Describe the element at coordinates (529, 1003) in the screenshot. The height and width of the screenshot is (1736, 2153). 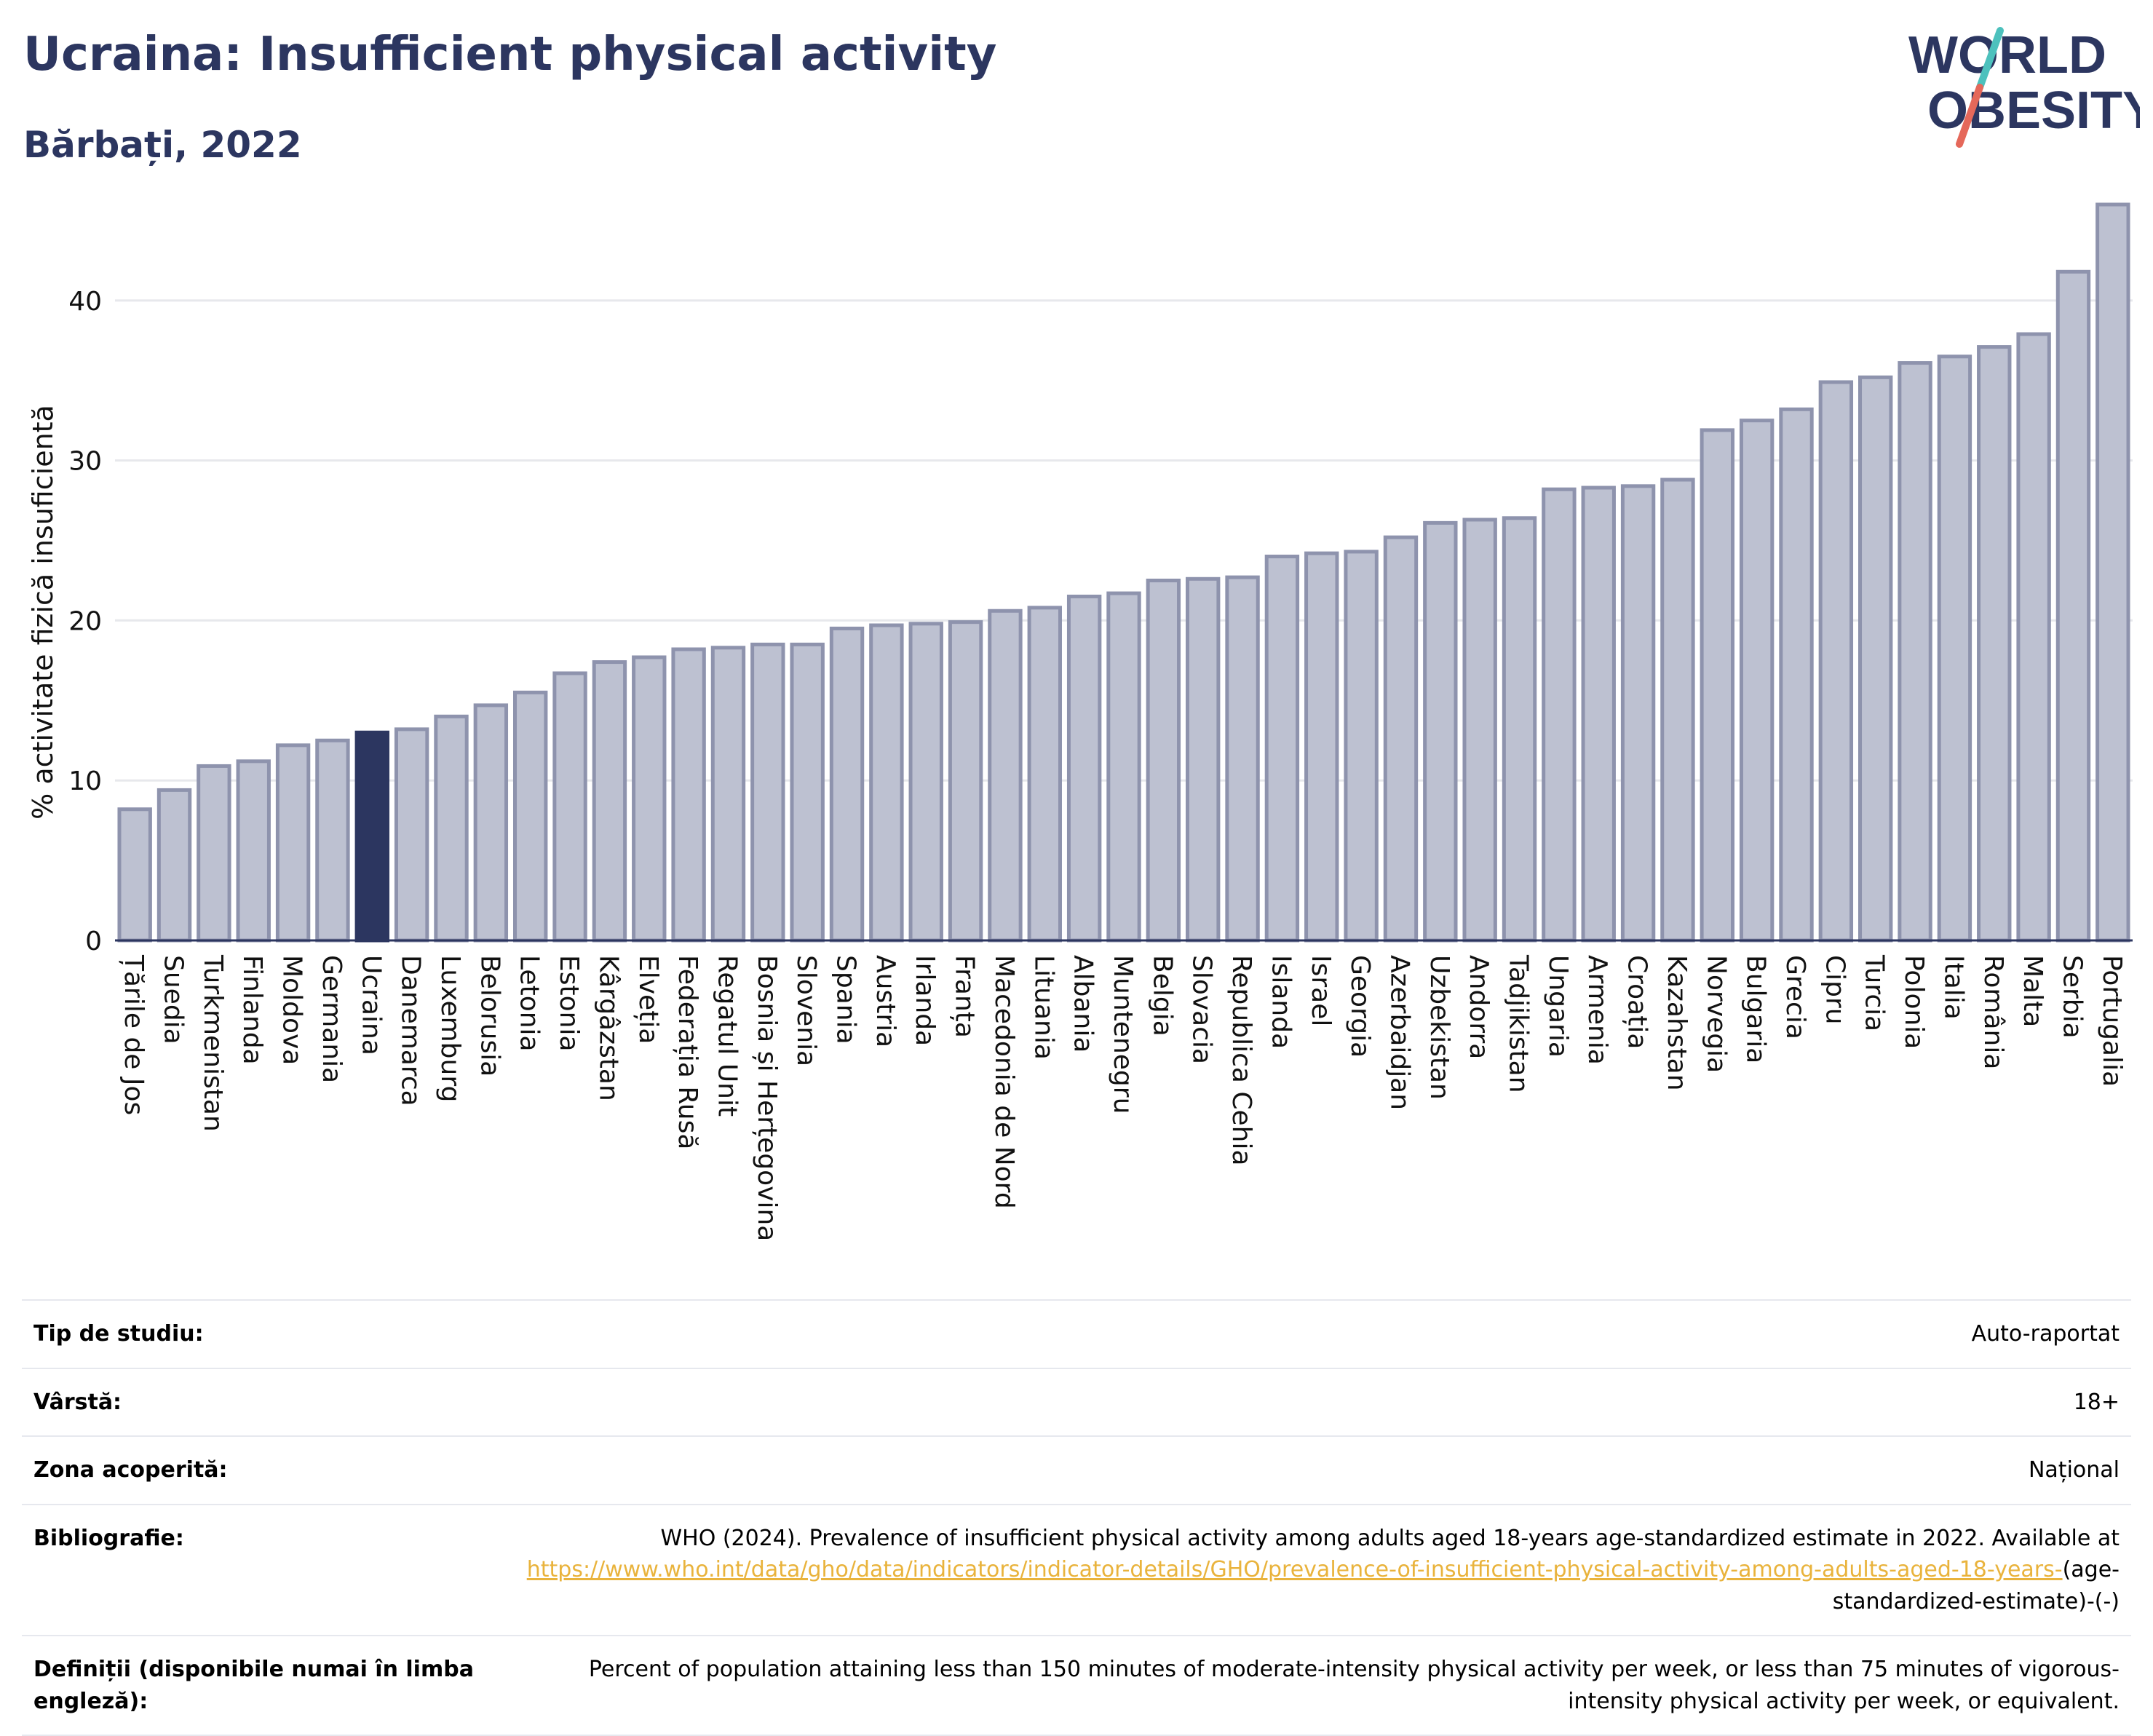
I see `x-tick-label: Letonia` at that location.